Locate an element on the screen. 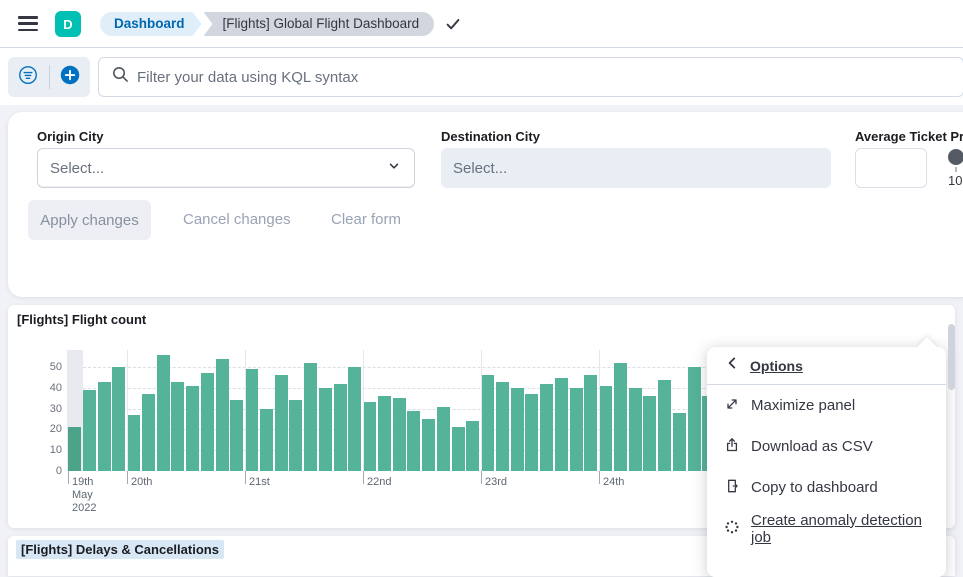  cancel-changes-button: Cancel changes is located at coordinates (237, 220).